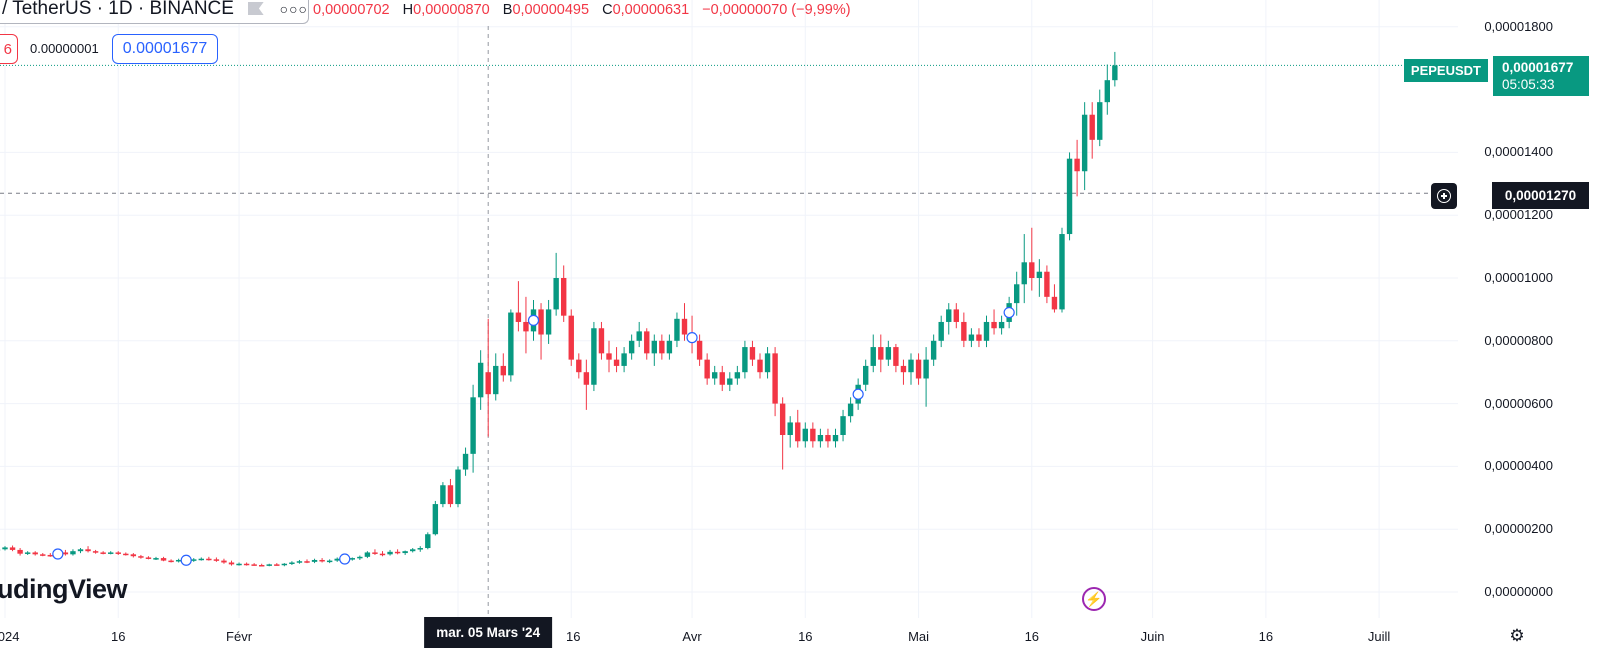 The height and width of the screenshot is (662, 1600). I want to click on price-tick-label: 0,00000800, so click(1518, 340).